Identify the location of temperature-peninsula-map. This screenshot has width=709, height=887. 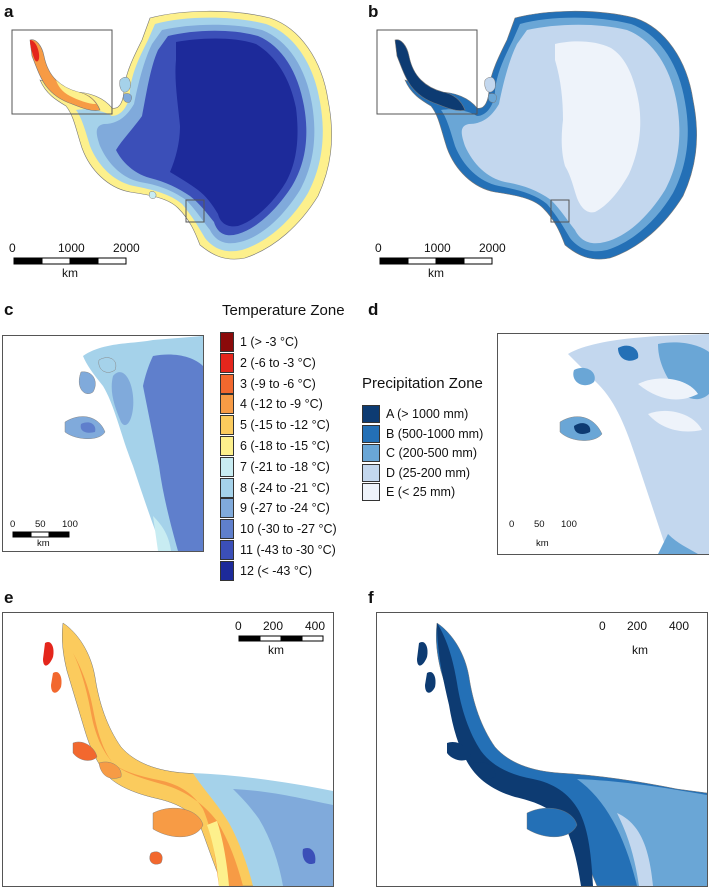
(168, 749).